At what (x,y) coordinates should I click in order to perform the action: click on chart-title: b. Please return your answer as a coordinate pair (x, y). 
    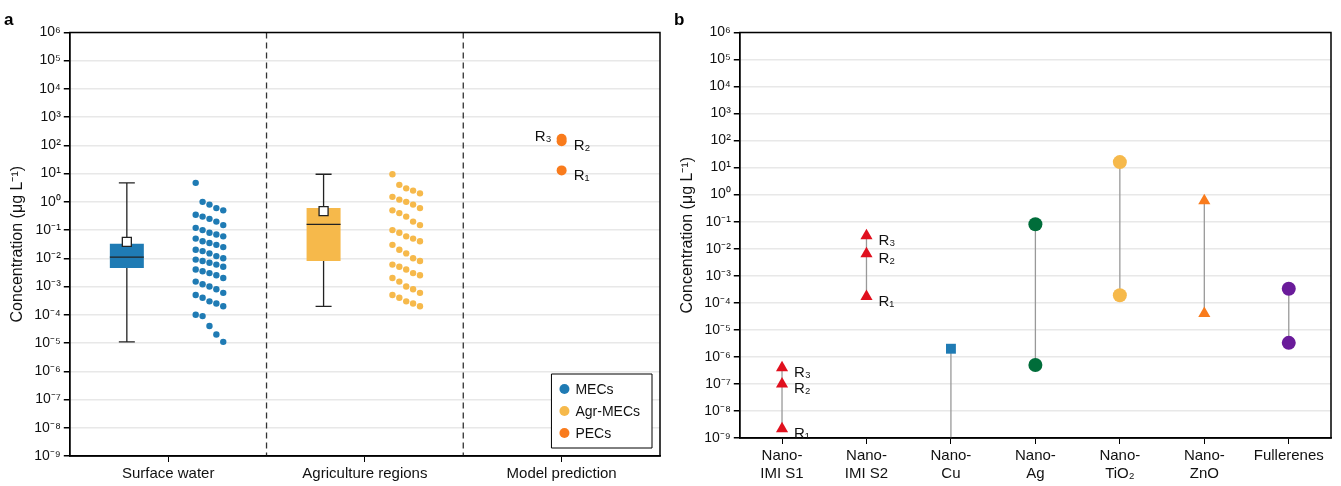
    Looking at the image, I should click on (679, 19).